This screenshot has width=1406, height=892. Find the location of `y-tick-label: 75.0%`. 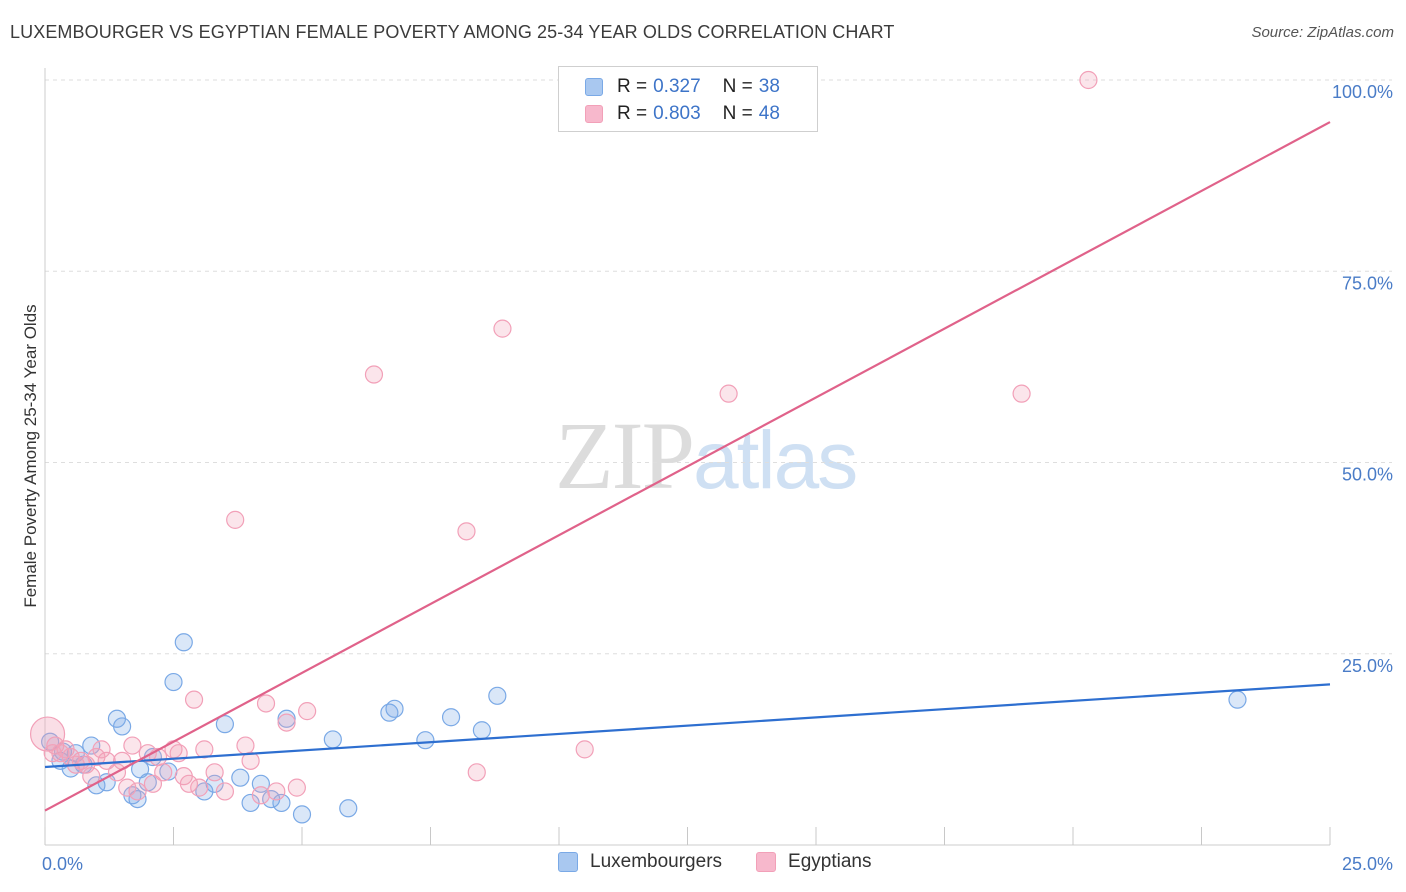

y-tick-label: 75.0% is located at coordinates (1367, 283).